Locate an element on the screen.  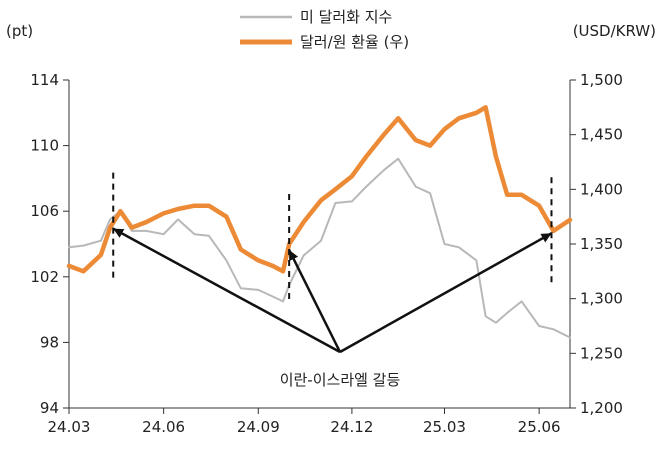
legend-label-dollar-index: 미 달러화 지수 is located at coordinates (346, 17).